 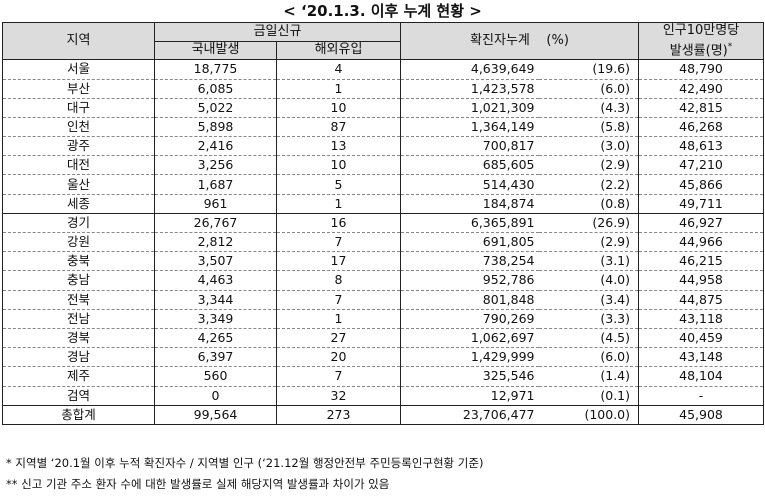 What do you see at coordinates (338, 396) in the screenshot?
I see `cell-overseas: 32` at bounding box center [338, 396].